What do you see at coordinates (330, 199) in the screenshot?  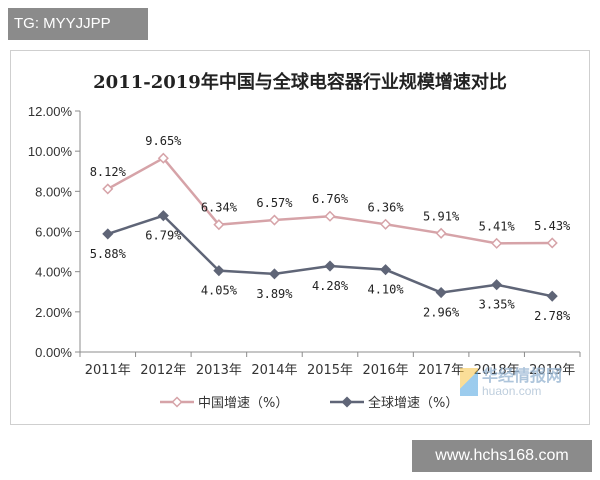 I see `data-label-1: 6.76%` at bounding box center [330, 199].